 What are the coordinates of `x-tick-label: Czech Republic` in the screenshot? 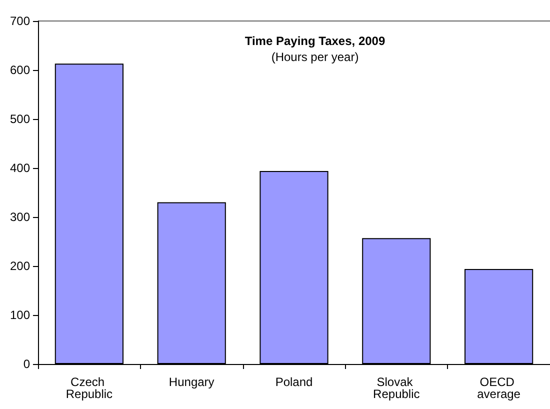 It's located at (89, 388).